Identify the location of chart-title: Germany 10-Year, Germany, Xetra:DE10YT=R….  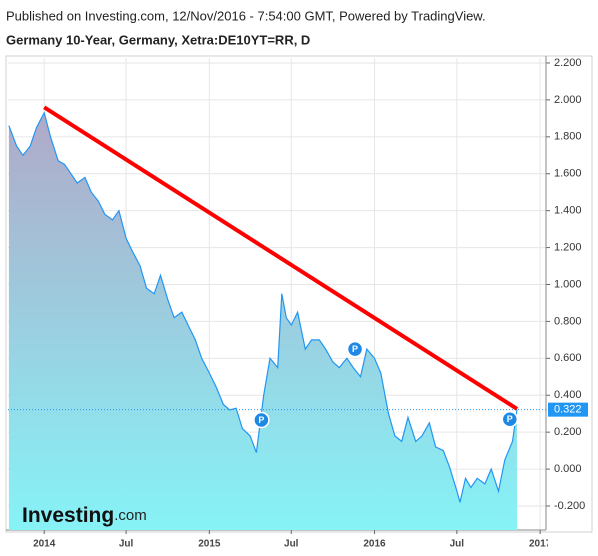
(158, 39).